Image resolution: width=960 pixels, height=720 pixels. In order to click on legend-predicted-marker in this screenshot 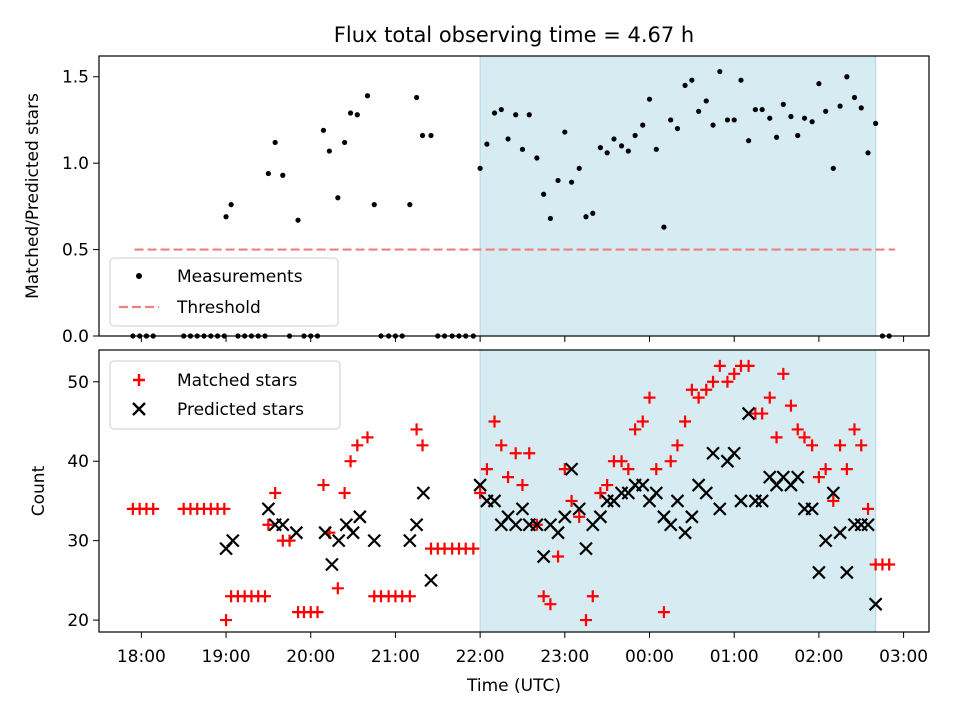, I will do `click(139, 409)`.